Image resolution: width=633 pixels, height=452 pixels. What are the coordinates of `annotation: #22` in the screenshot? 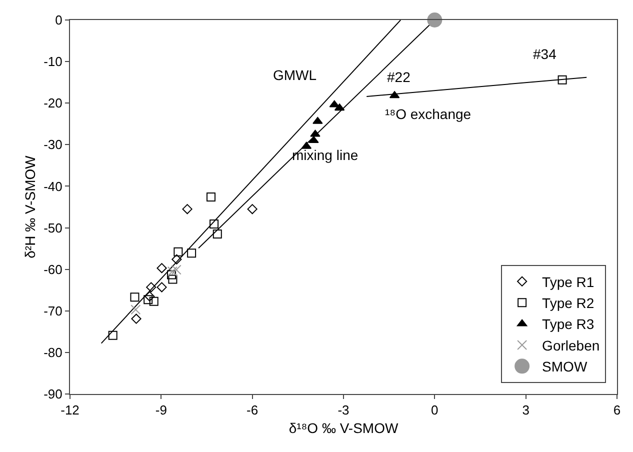 It's located at (399, 77).